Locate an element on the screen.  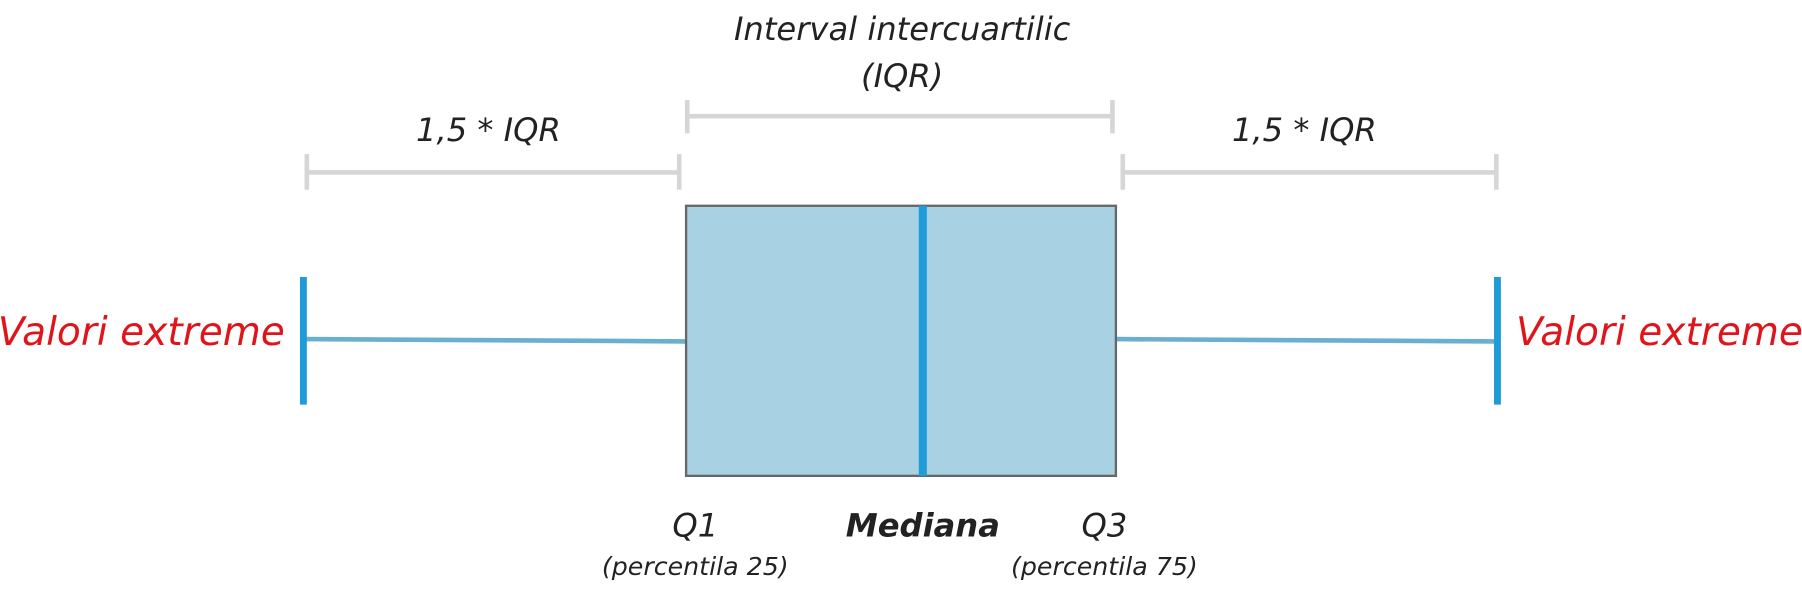
left-range-label: 1,5 * IQR is located at coordinates (488, 130).